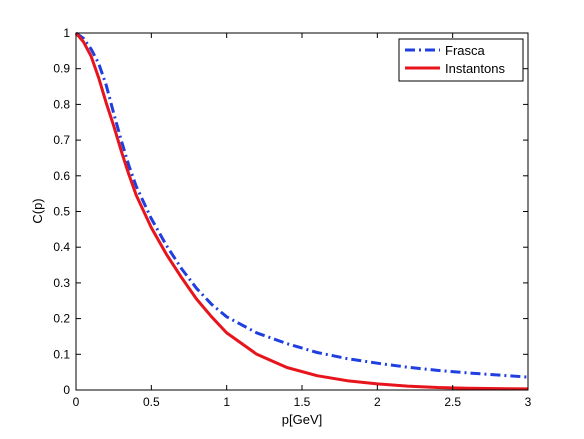 The width and height of the screenshot is (584, 439). What do you see at coordinates (452, 402) in the screenshot?
I see `x-tick-label: 2.5` at bounding box center [452, 402].